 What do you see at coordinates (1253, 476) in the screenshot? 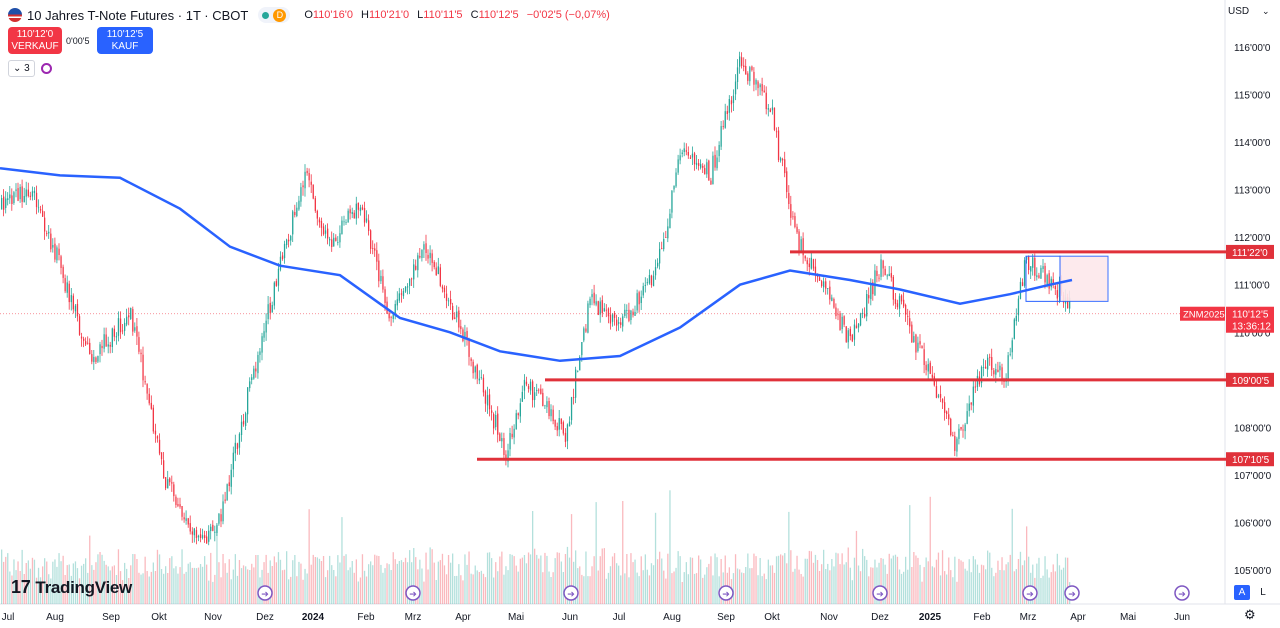
I see `price-tick-label: 107'00'0` at bounding box center [1253, 476].